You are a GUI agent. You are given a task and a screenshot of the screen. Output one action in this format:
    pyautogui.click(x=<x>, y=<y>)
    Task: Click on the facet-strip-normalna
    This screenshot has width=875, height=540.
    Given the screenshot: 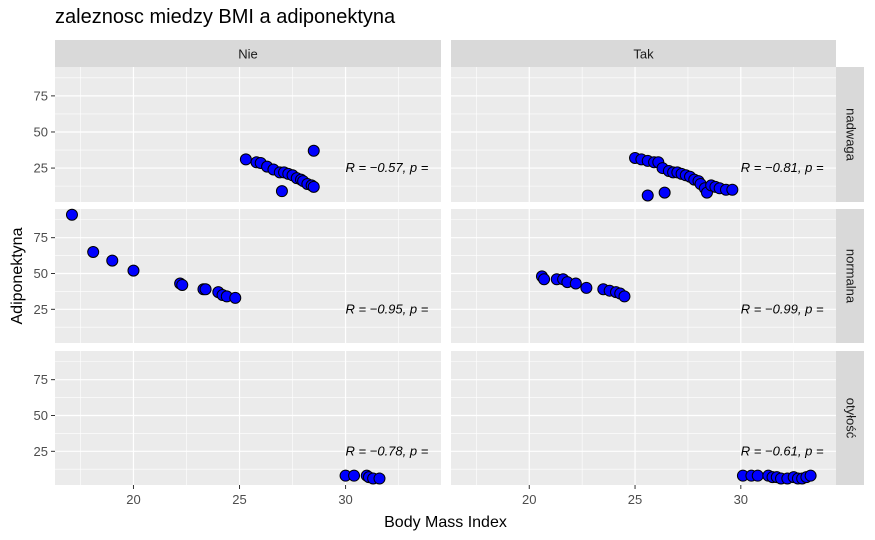 What is the action you would take?
    pyautogui.click(x=850, y=276)
    